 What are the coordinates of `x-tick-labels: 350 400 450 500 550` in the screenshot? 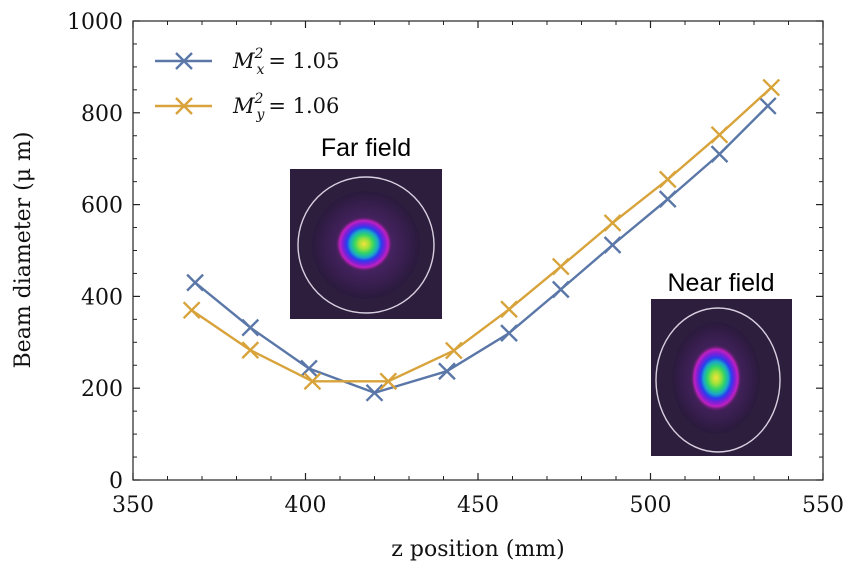 It's located at (478, 505).